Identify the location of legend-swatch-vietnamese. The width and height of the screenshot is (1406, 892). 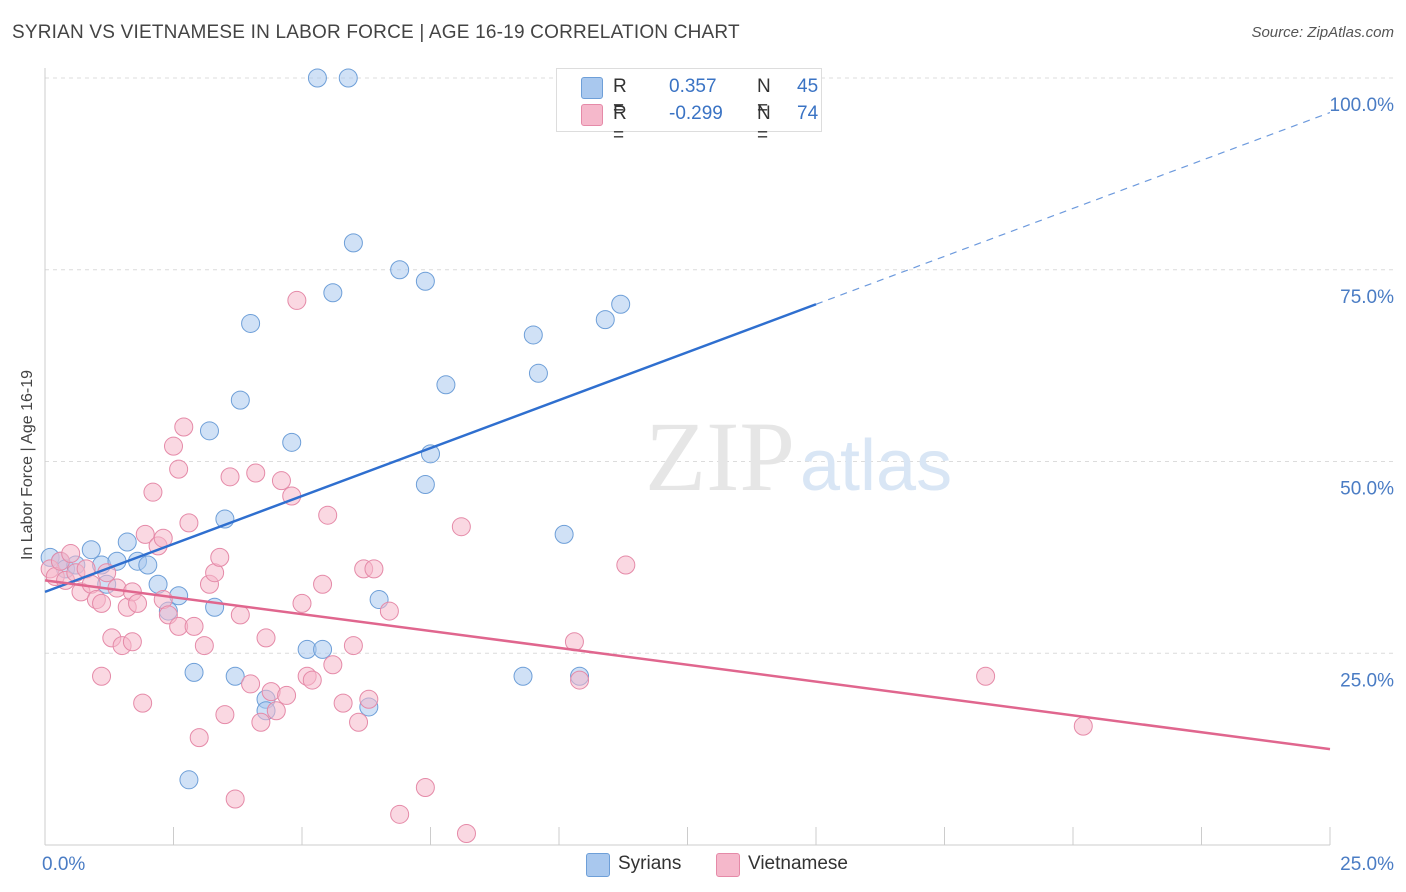
(592, 115).